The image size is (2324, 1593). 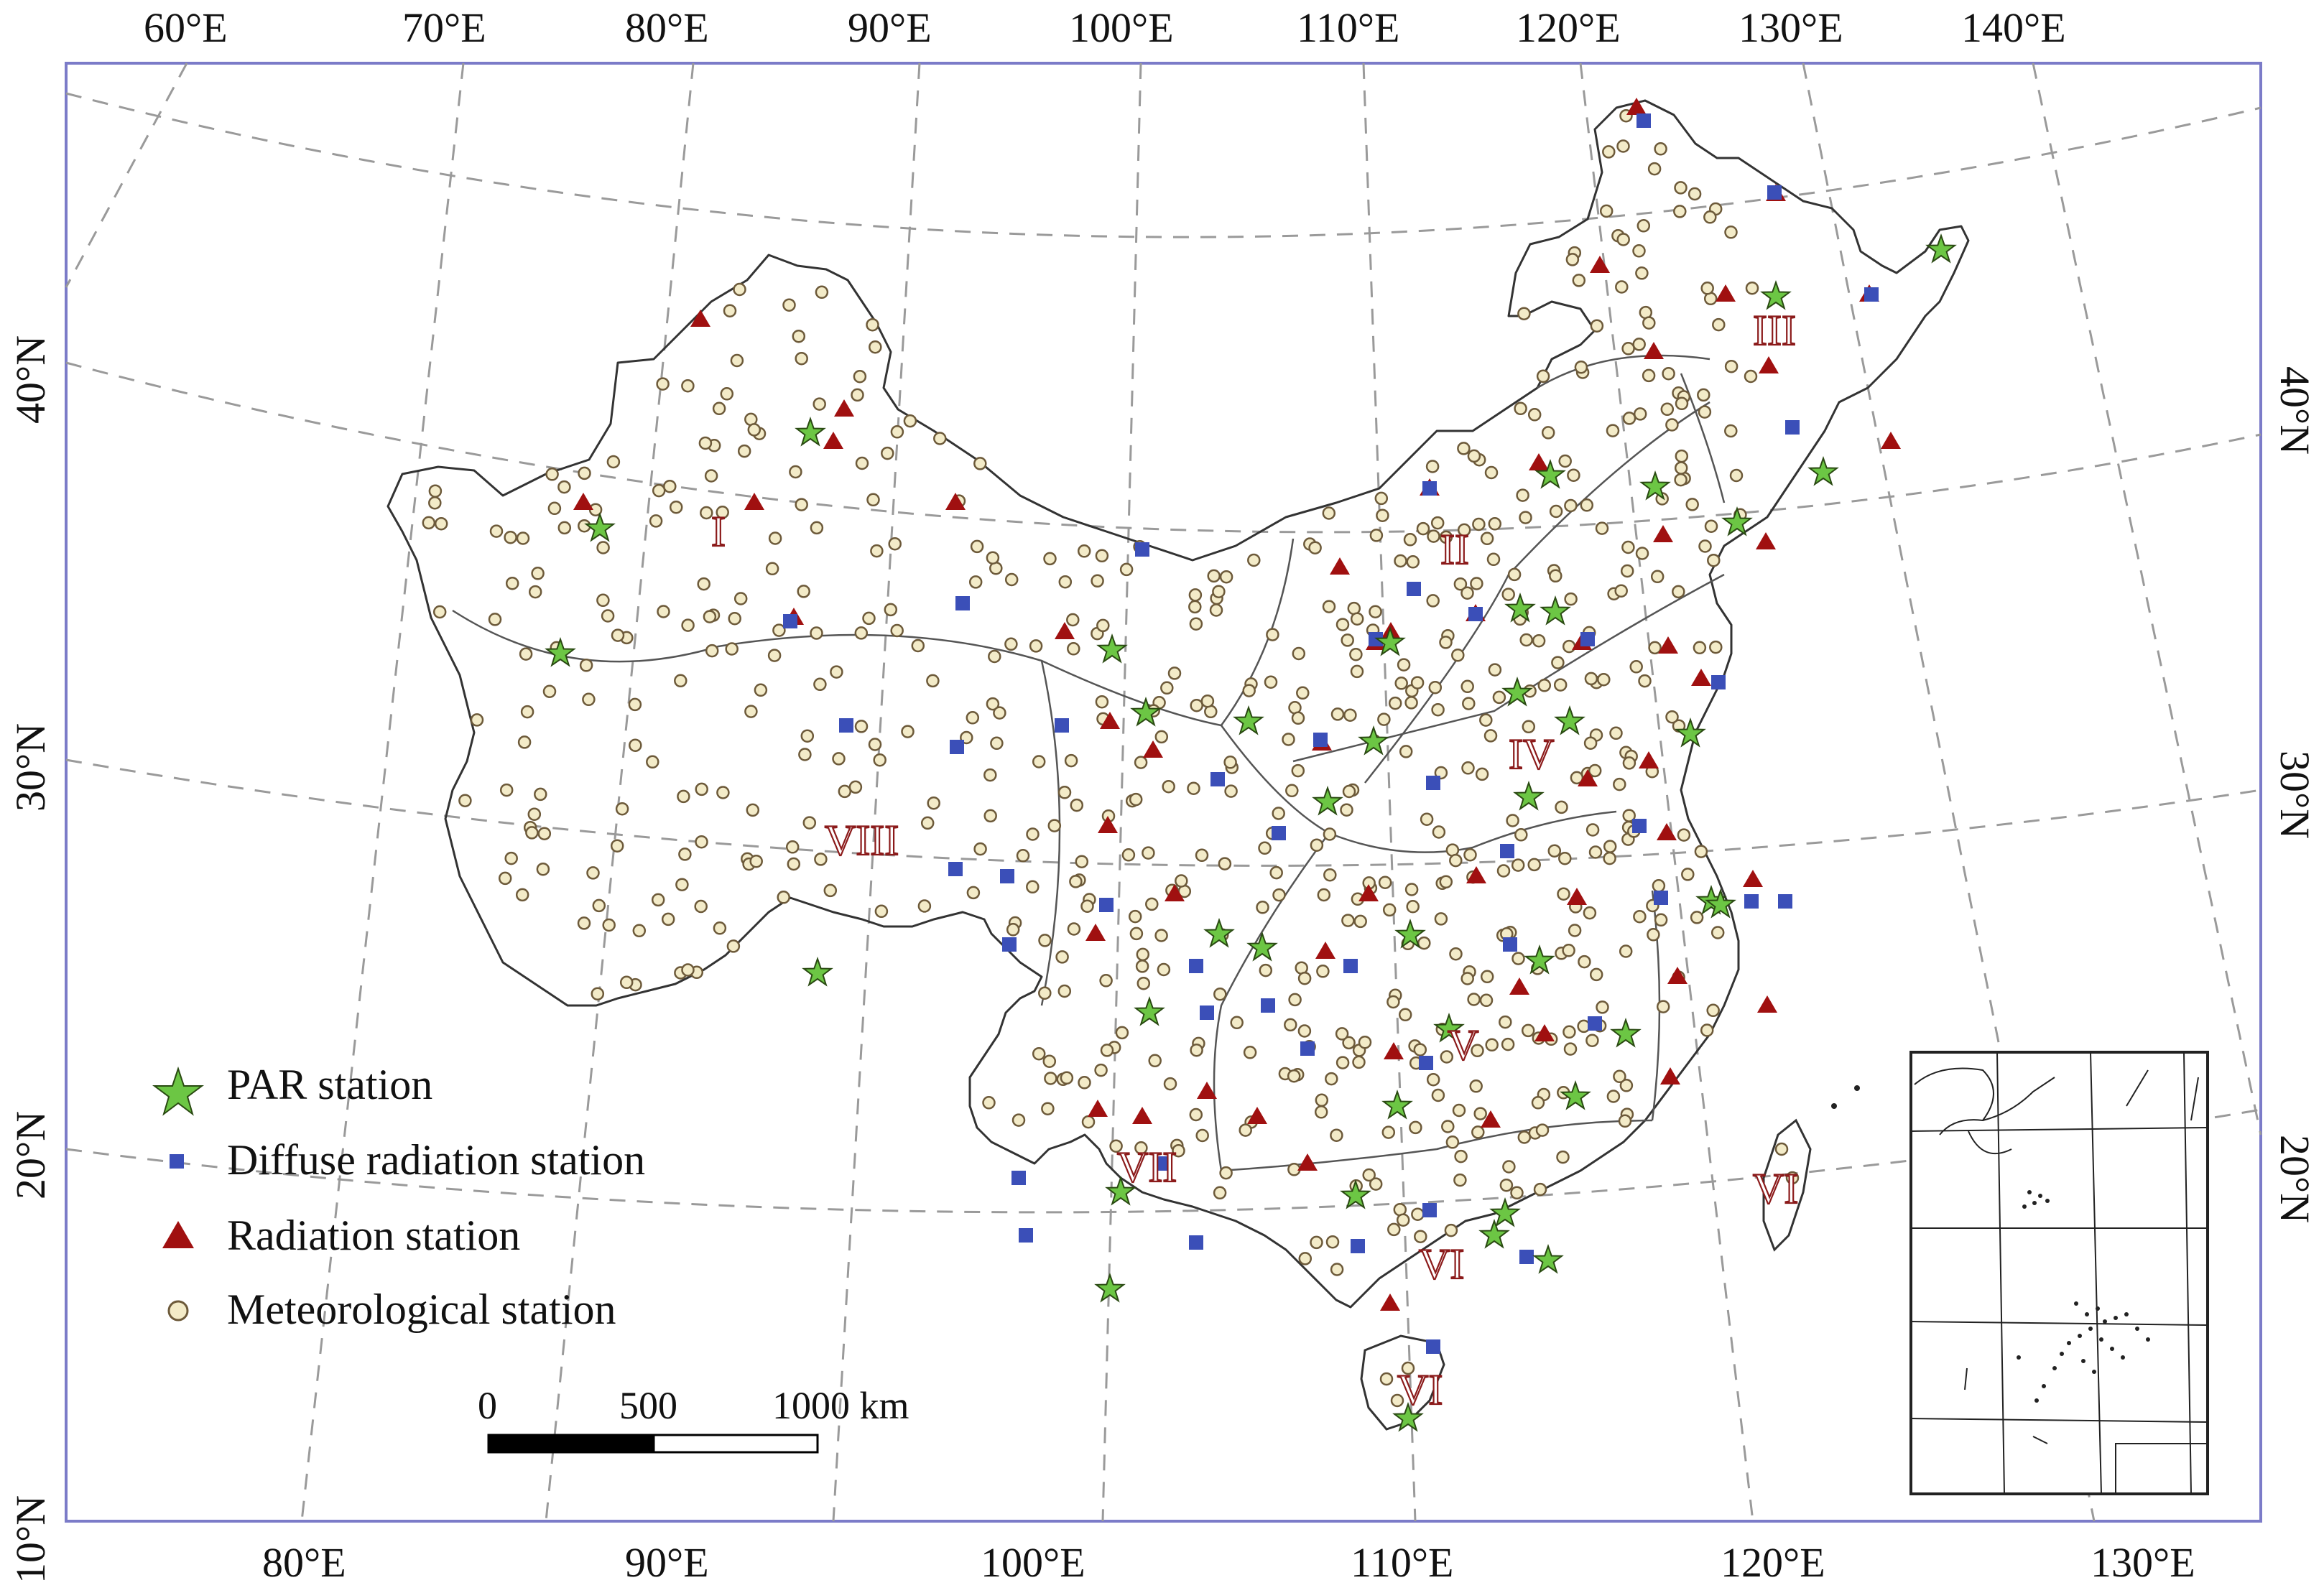 What do you see at coordinates (1121, 28) in the screenshot?
I see `top-lon-100: 100°E` at bounding box center [1121, 28].